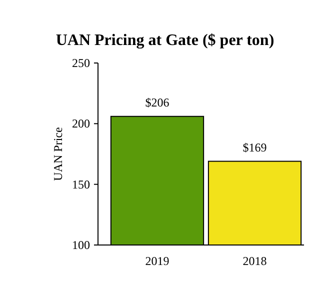  Describe the element at coordinates (165, 40) in the screenshot. I see `chart-title: UAN Pricing at Gate ($ per ton)` at that location.